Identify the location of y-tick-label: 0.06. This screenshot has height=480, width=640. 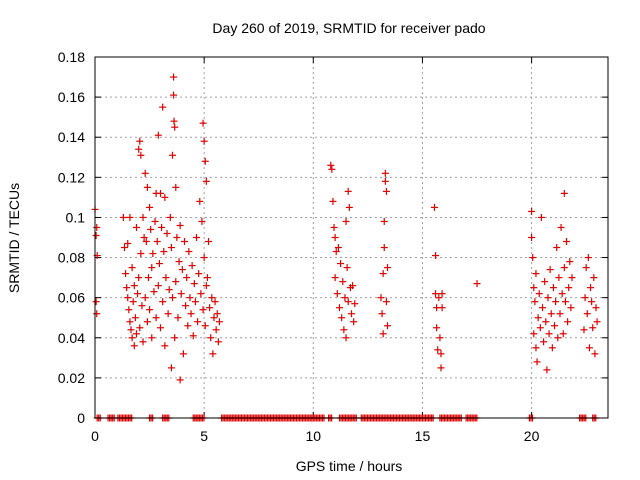
(71, 298).